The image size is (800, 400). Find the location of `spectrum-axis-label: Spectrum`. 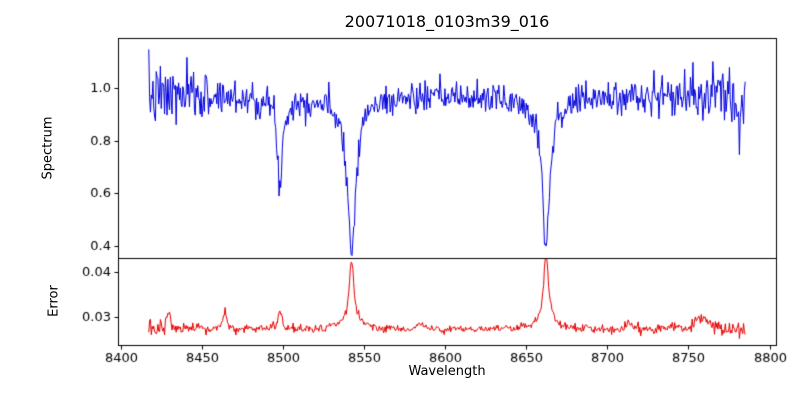

spectrum-axis-label: Spectrum is located at coordinates (48, 148).